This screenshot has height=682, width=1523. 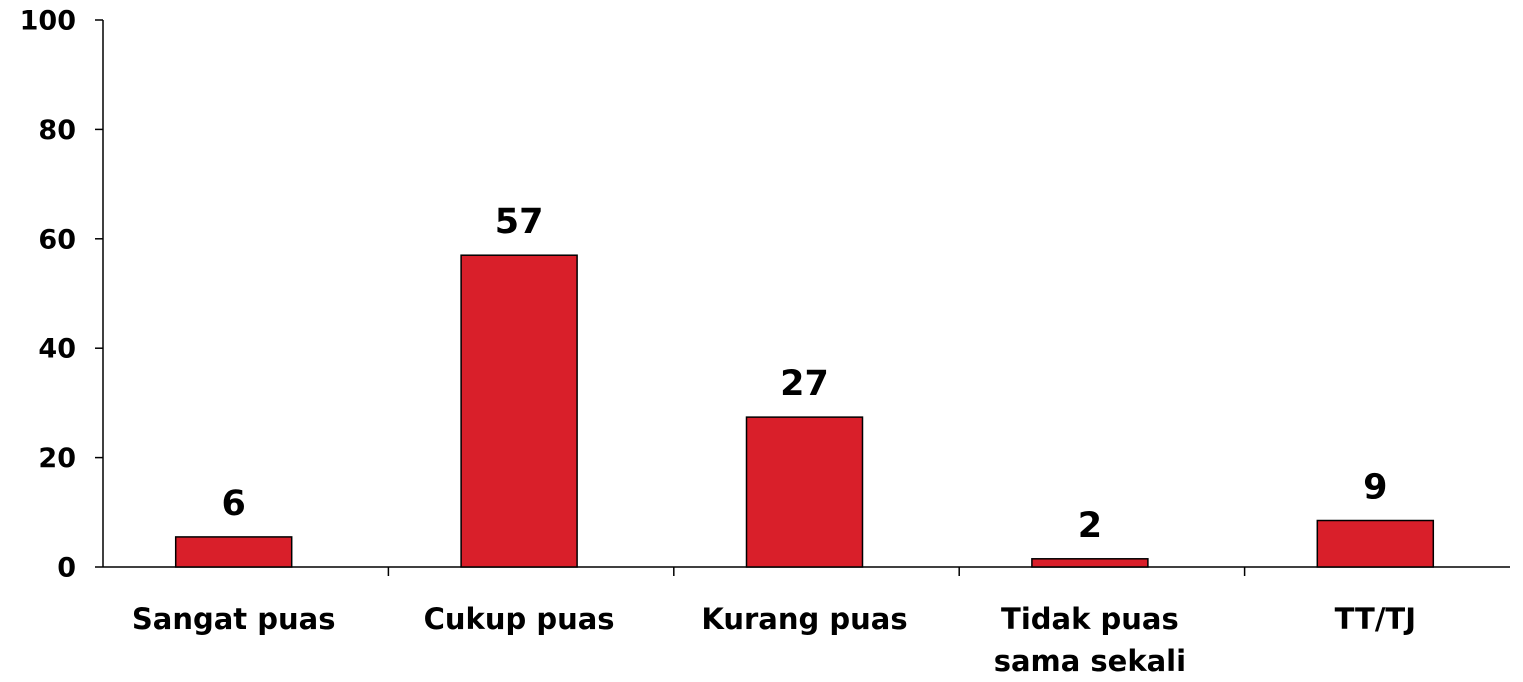 What do you see at coordinates (1375, 619) in the screenshot?
I see `x-tick-label: TT/TJ` at bounding box center [1375, 619].